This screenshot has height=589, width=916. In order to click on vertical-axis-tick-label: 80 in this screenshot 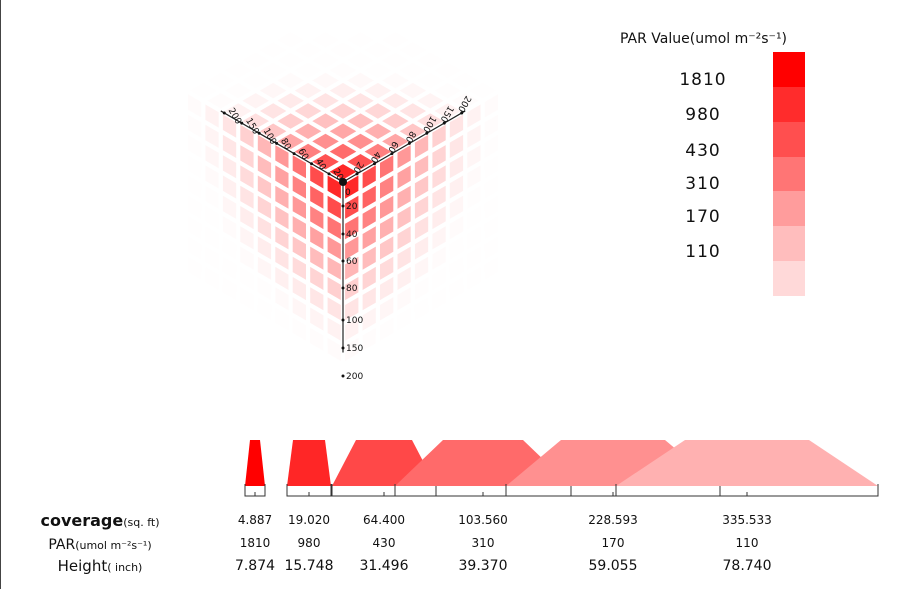, I will do `click(352, 289)`.